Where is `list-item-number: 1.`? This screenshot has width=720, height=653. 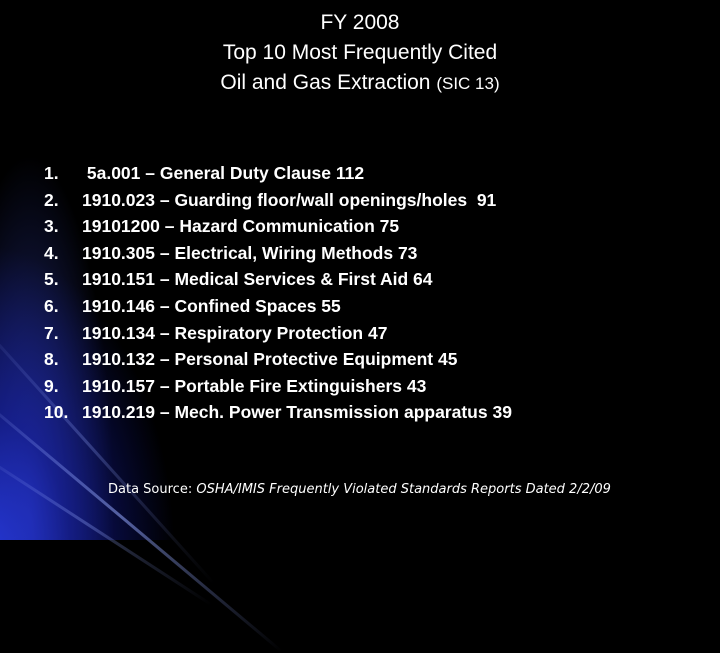 list-item-number: 1. is located at coordinates (51, 173).